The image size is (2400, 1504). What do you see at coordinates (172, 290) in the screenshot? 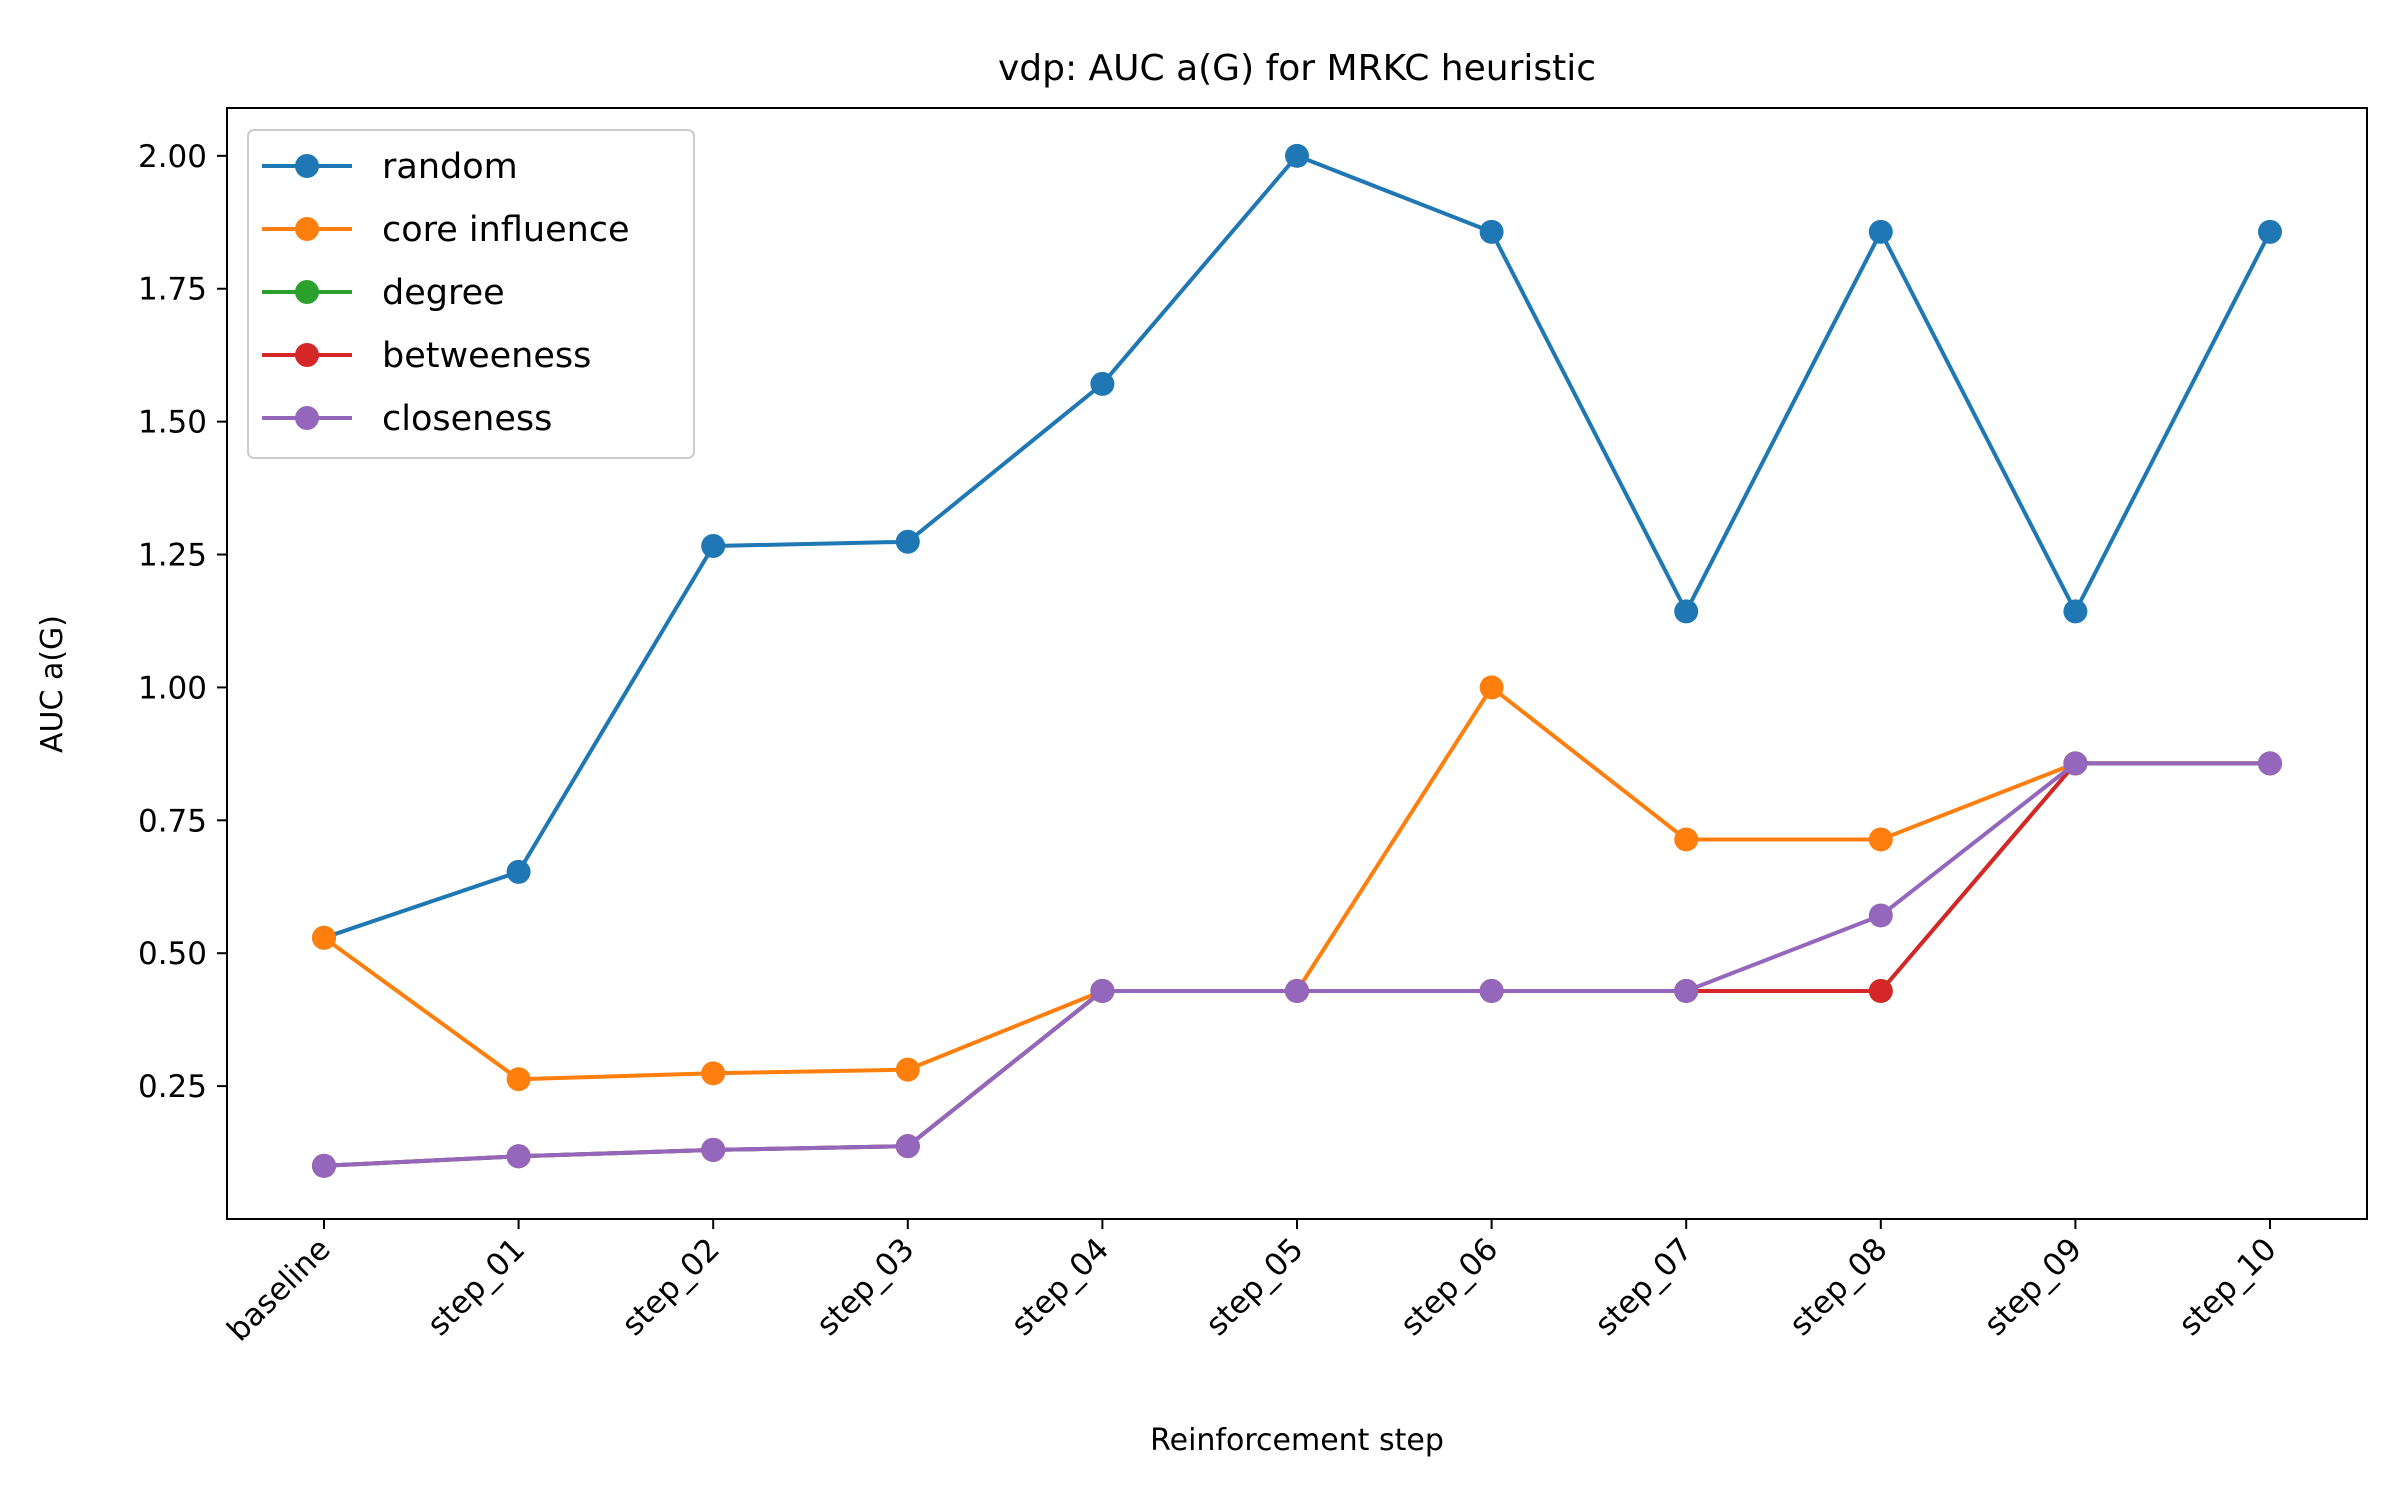
I see `y-tick-label: 1.75` at bounding box center [172, 290].